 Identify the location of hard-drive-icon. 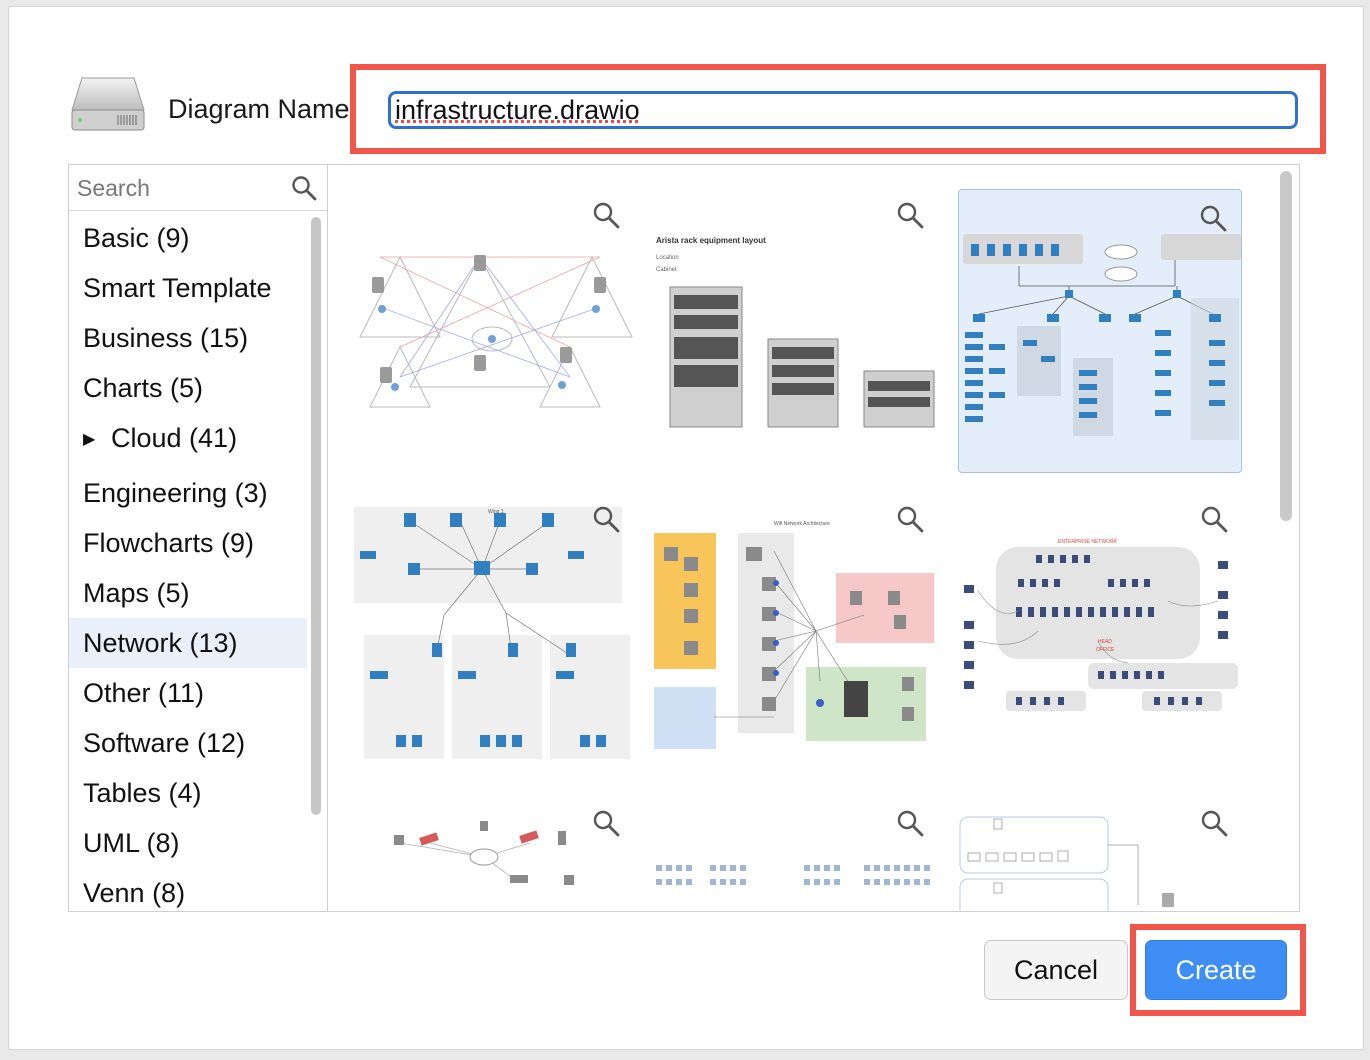
(108, 104).